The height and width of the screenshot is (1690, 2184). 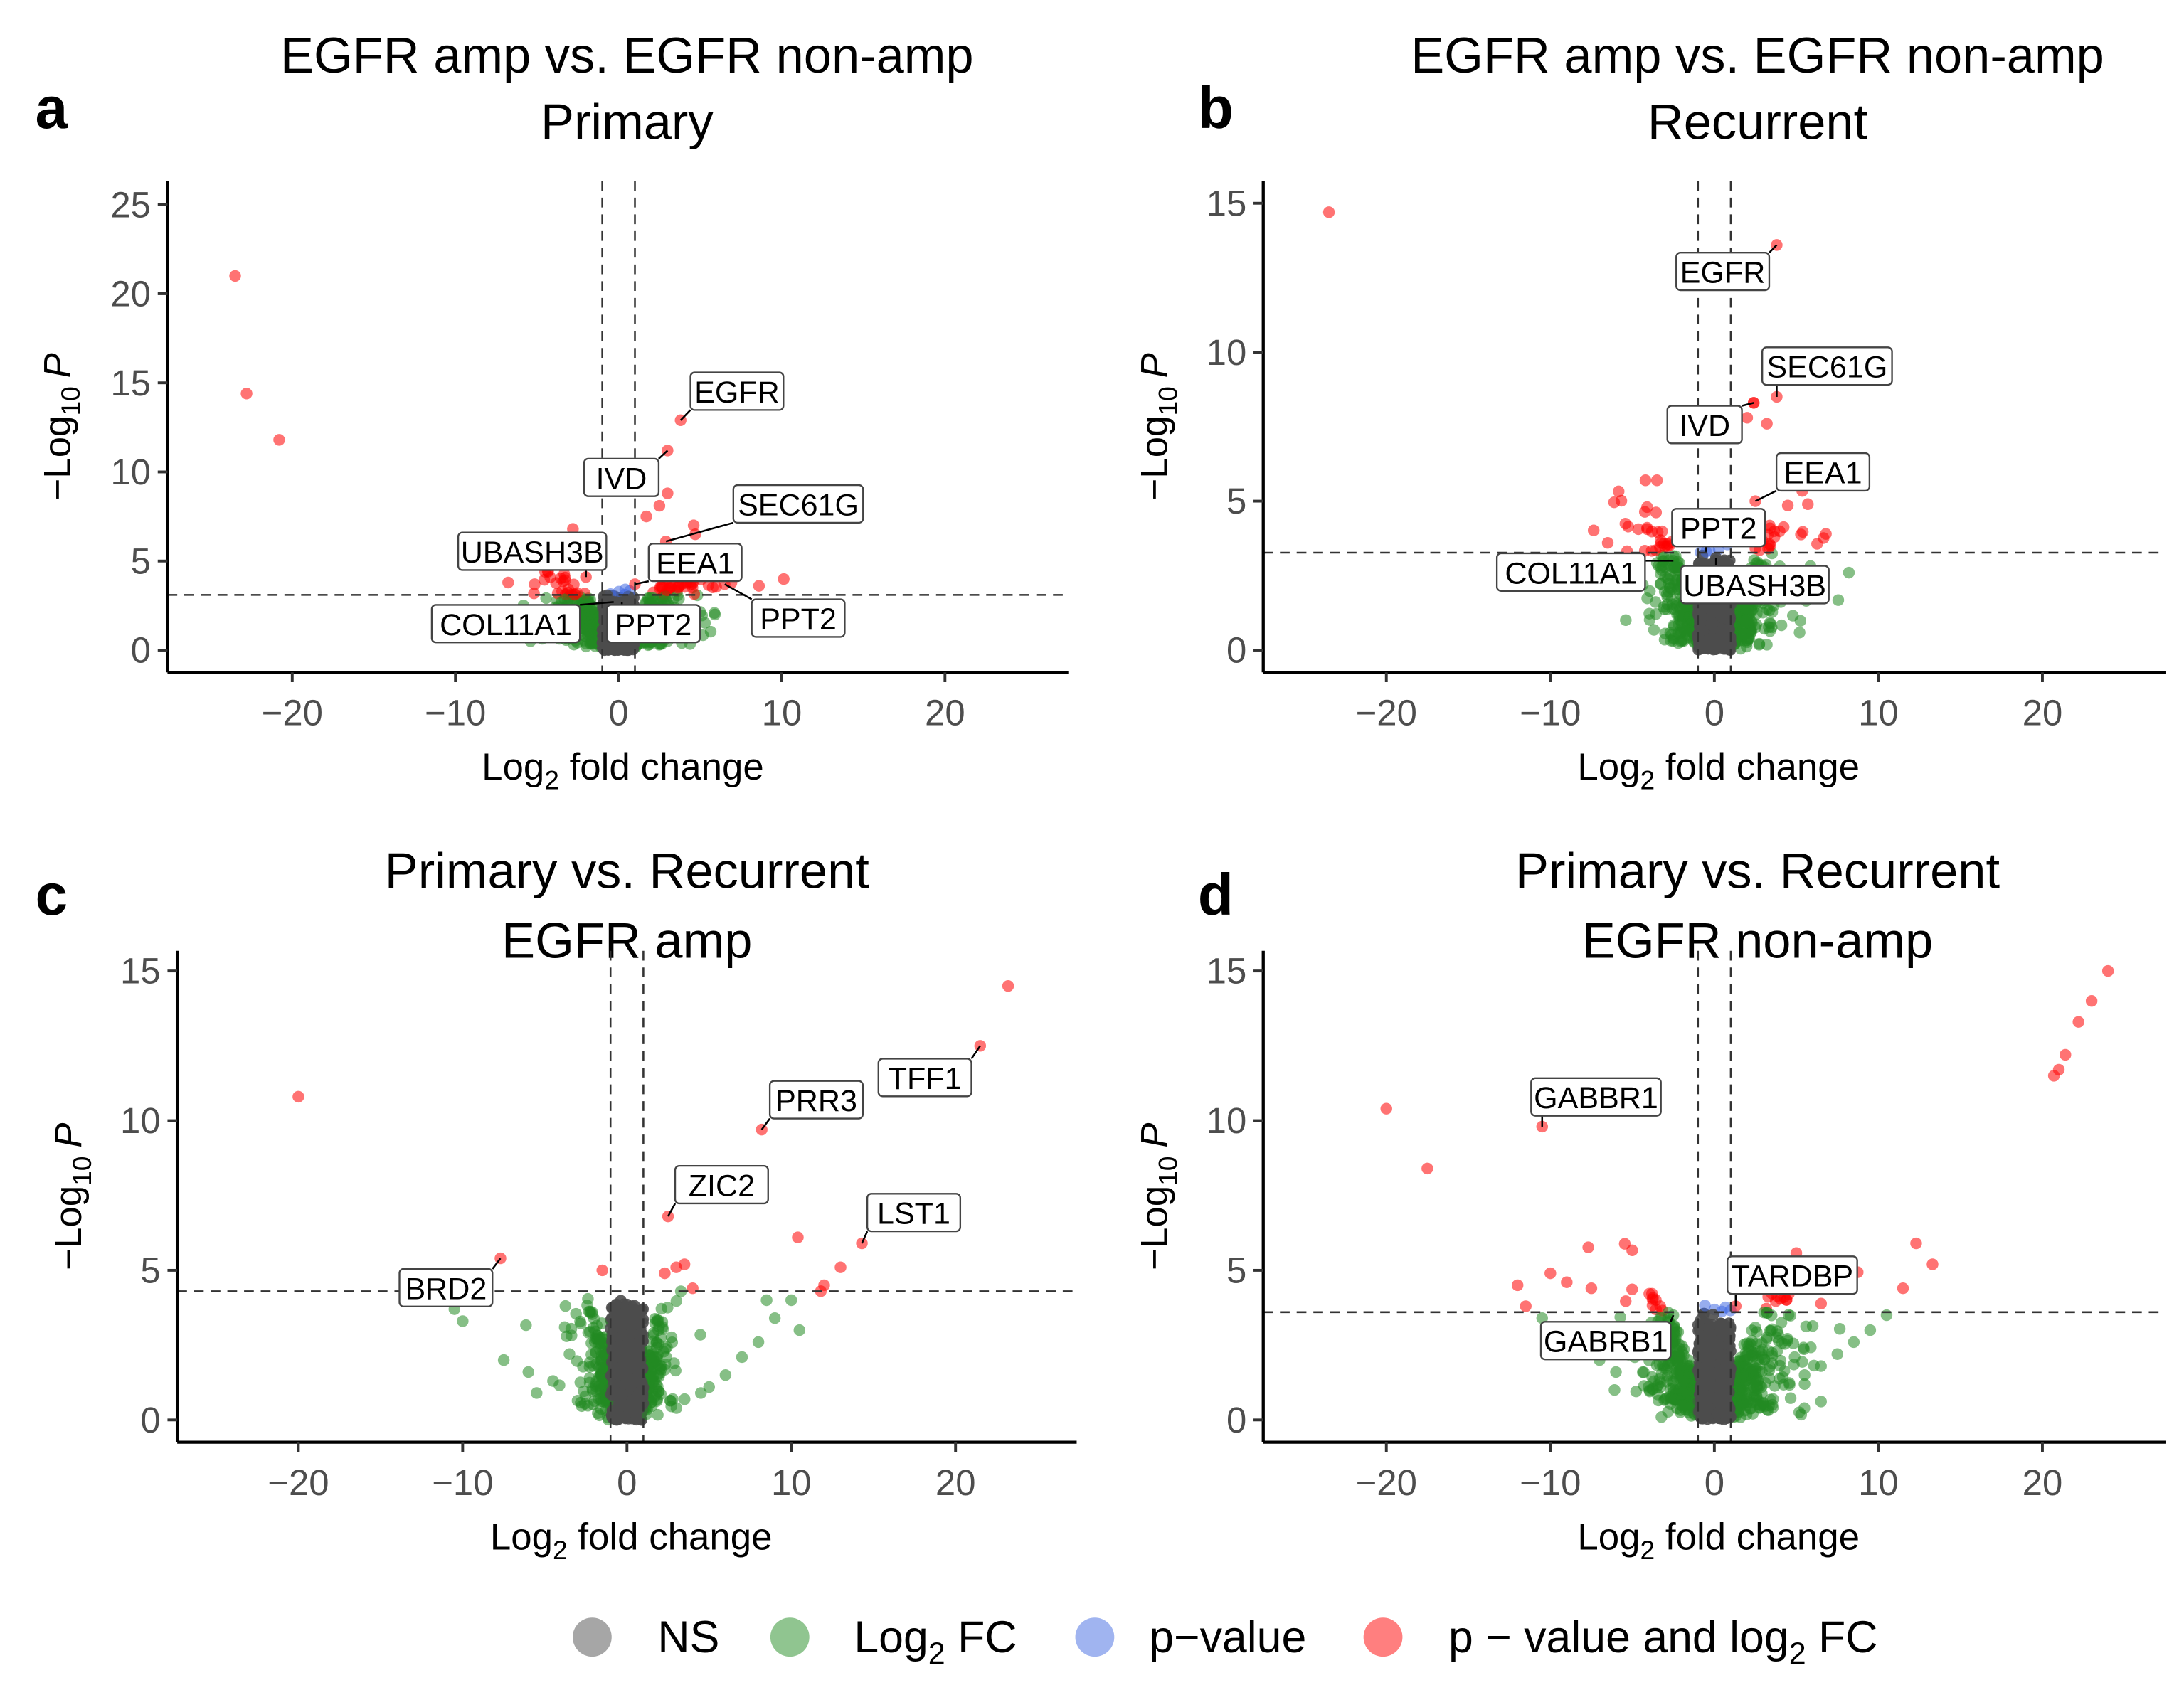 What do you see at coordinates (1726, 268) in the screenshot?
I see `gene-label: EGFR` at bounding box center [1726, 268].